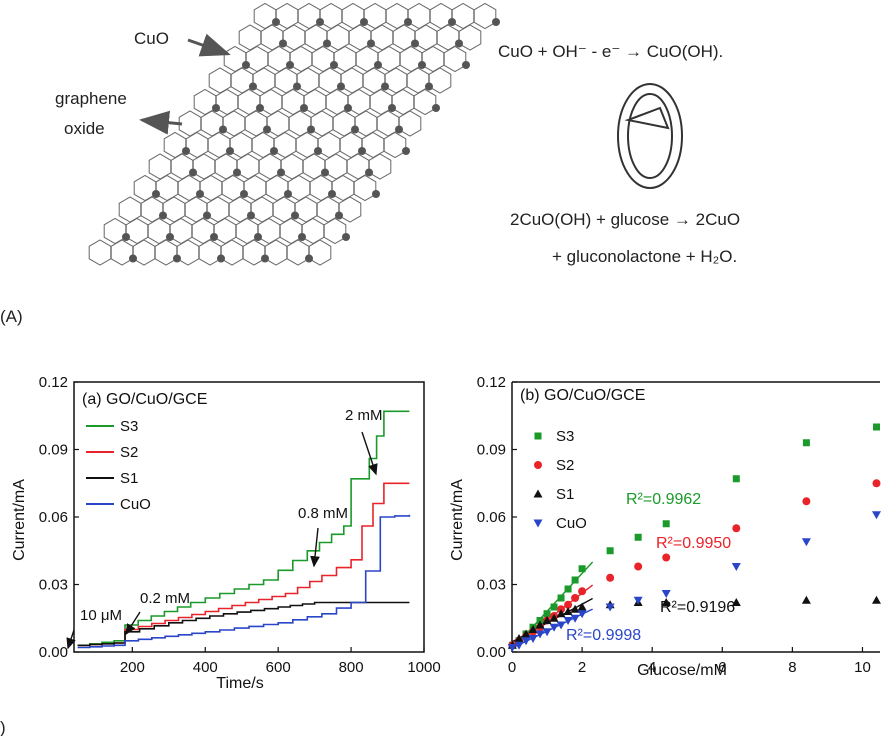  What do you see at coordinates (364, 415) in the screenshot?
I see `annotation-2mm: 2 mM` at bounding box center [364, 415].